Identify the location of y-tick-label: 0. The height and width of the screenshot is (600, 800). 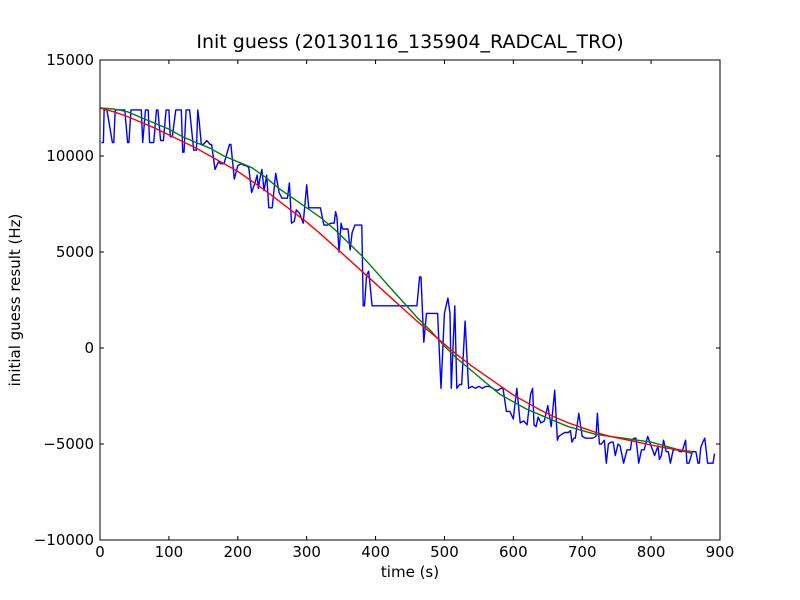
(89, 348).